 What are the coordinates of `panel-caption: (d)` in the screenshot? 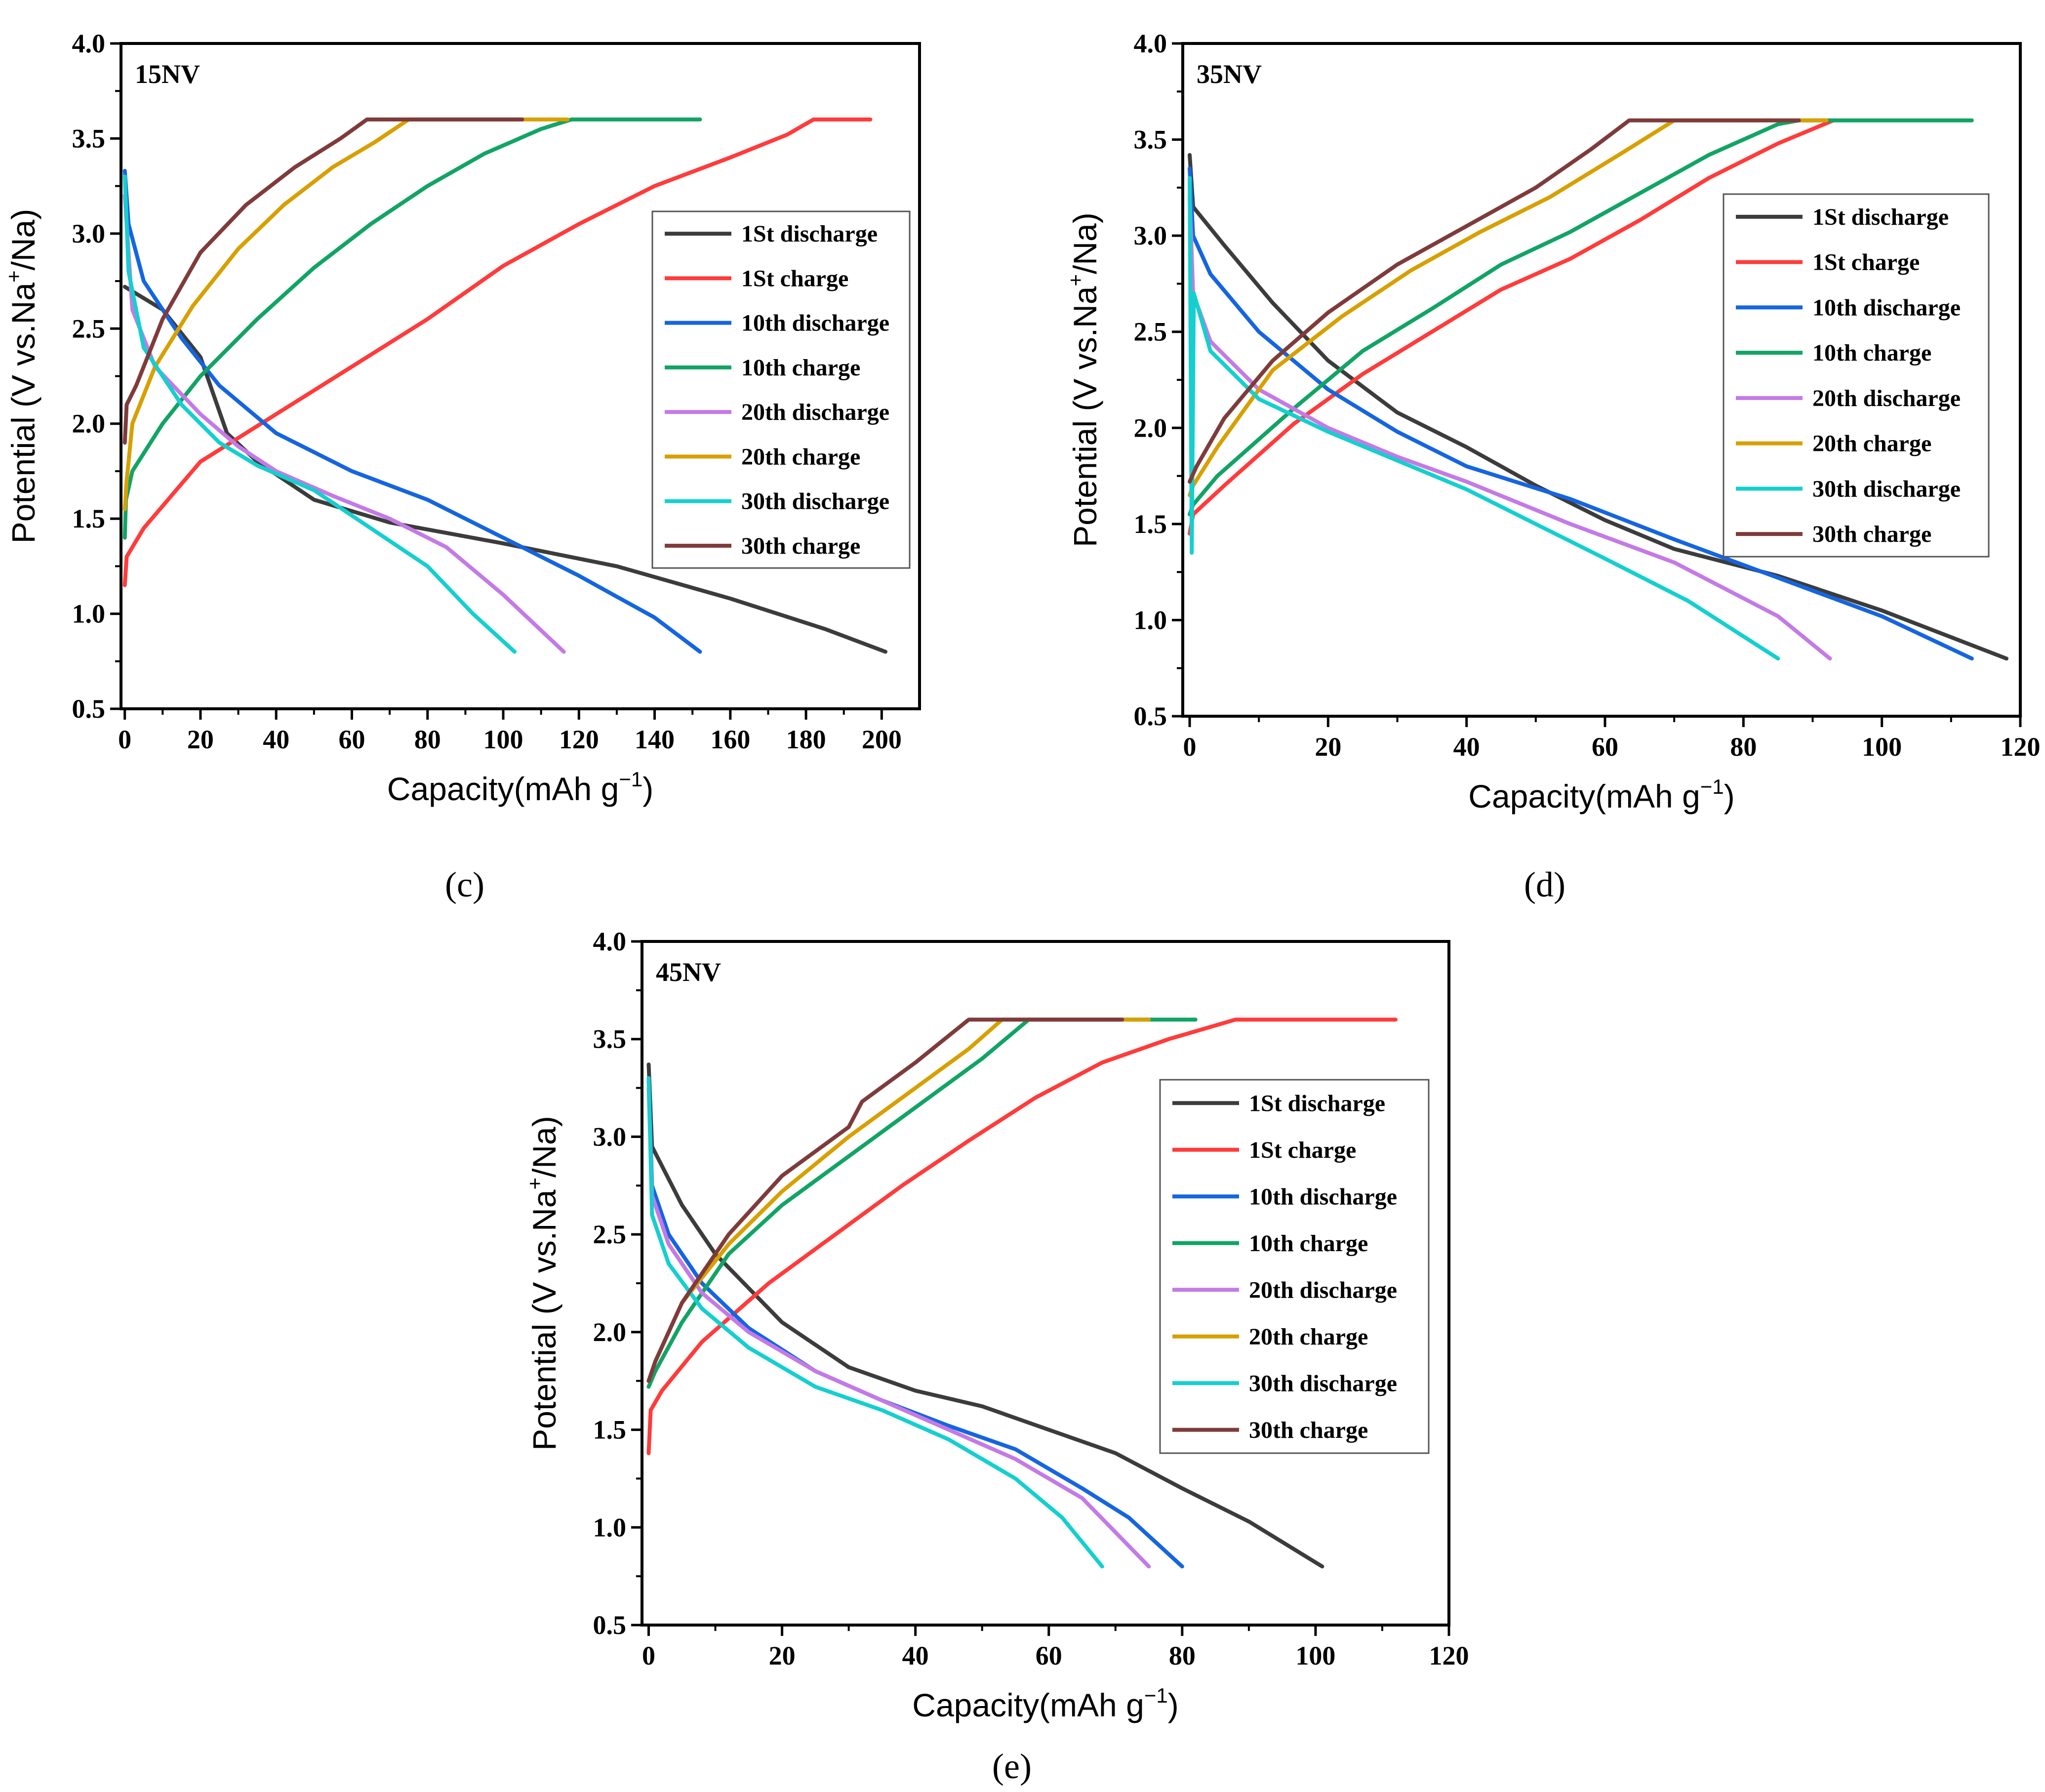 It's located at (1545, 884).